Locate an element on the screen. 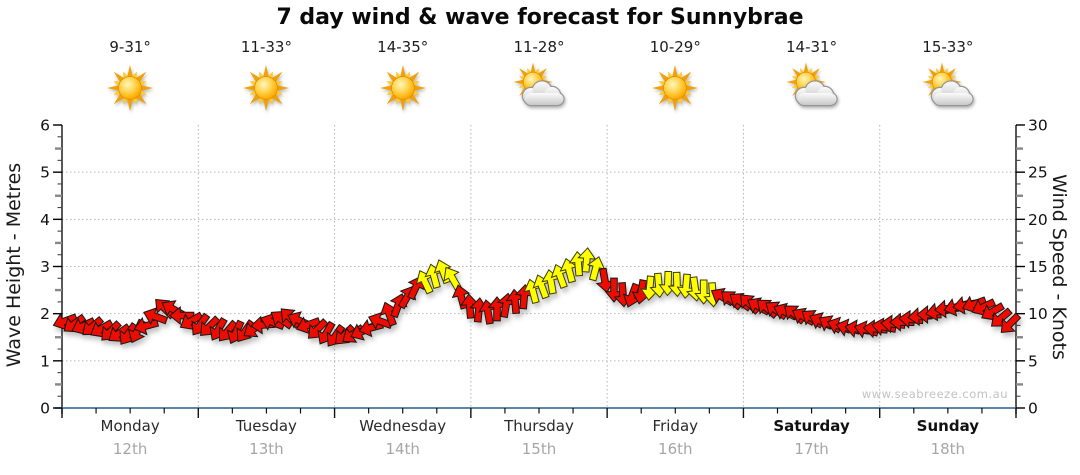 Image resolution: width=1080 pixels, height=475 pixels. right-tick-label: 0 is located at coordinates (1033, 409).